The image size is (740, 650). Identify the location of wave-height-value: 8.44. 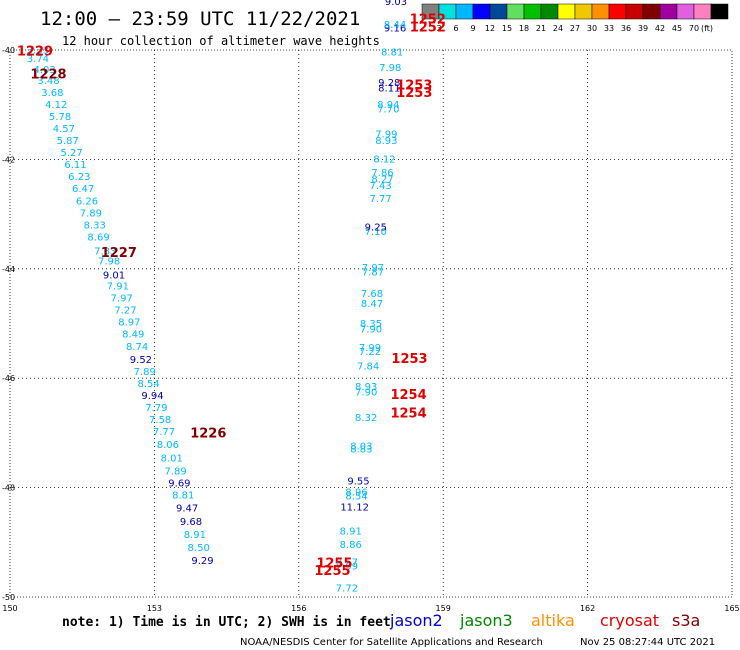
(395, 25).